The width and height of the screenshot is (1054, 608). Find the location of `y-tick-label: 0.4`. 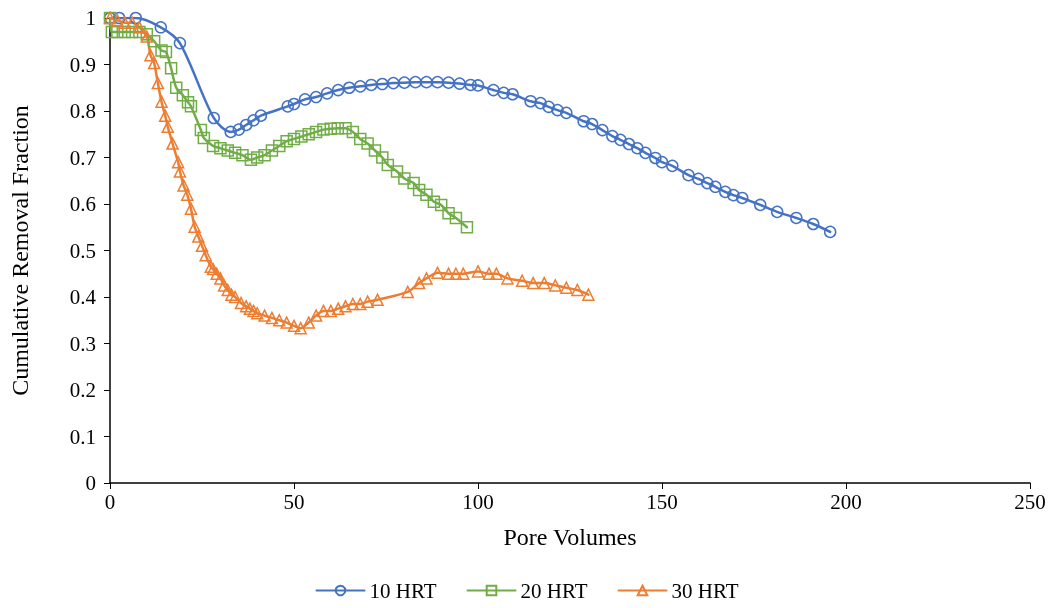

y-tick-label: 0.4 is located at coordinates (83, 297).